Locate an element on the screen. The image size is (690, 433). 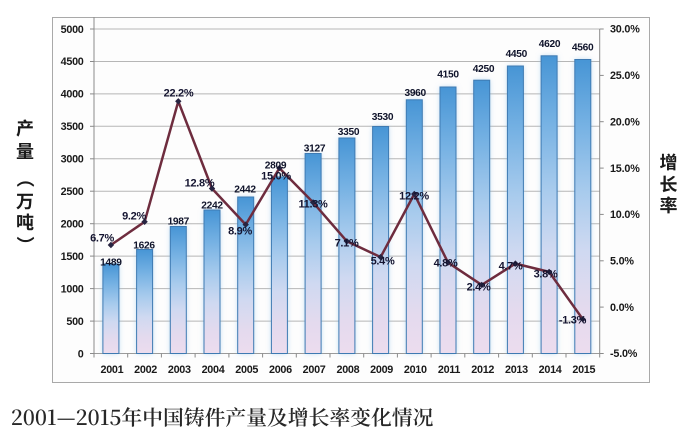
svg-text: 3530 is located at coordinates (383, 117).